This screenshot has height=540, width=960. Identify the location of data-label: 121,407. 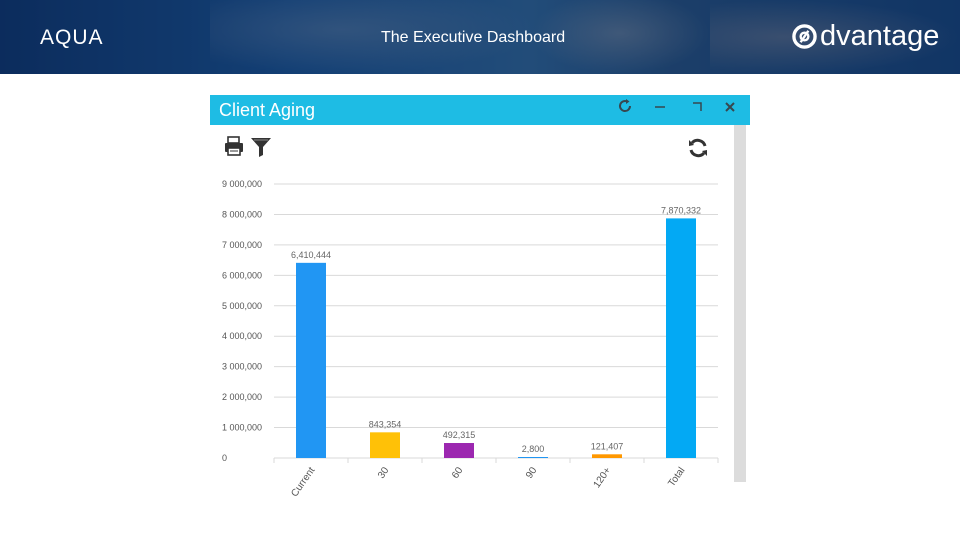
(607, 446).